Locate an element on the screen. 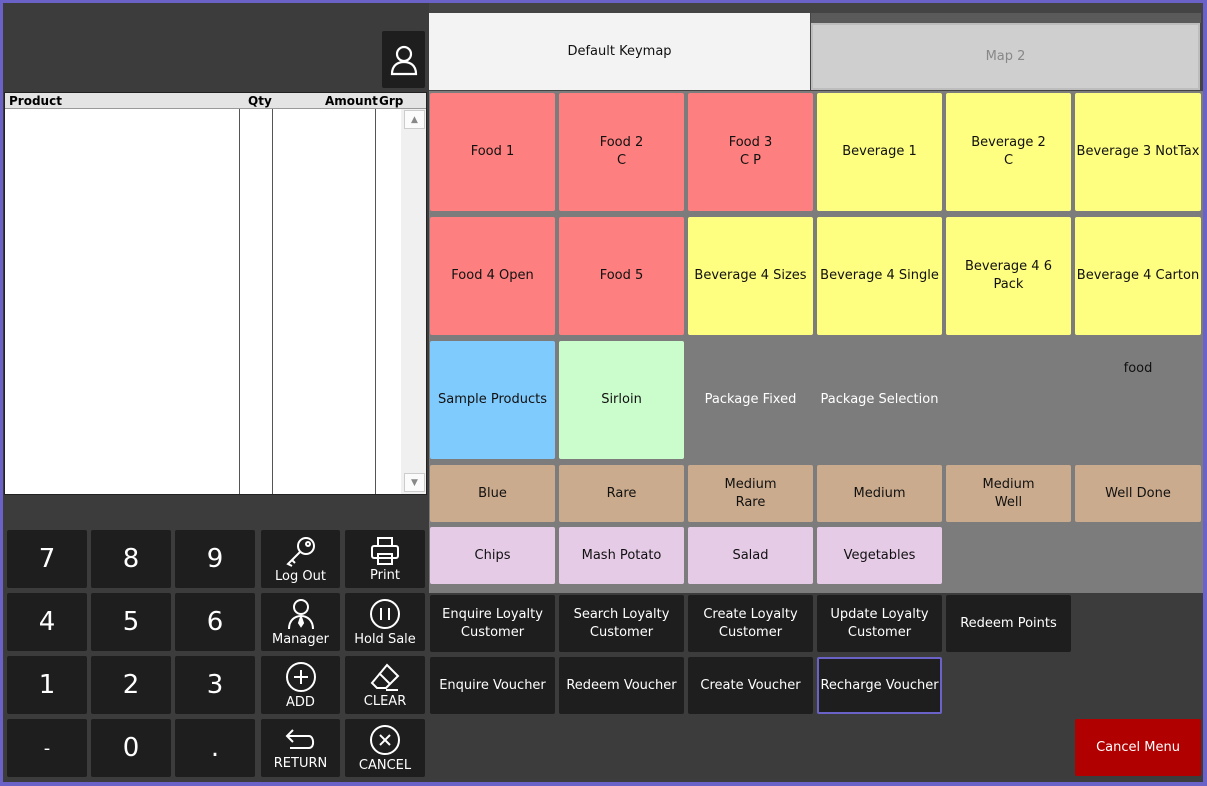 This screenshot has height=786, width=1207. manager-button: Manager is located at coordinates (300, 622).